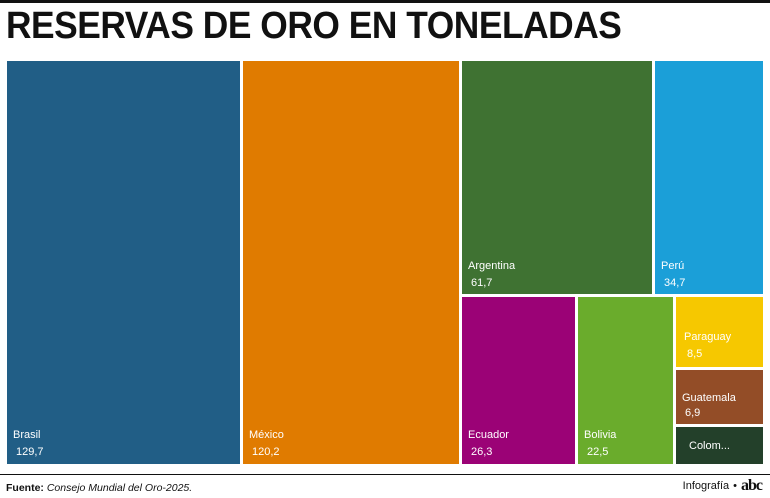 The height and width of the screenshot is (498, 770). I want to click on tile-rect-argentina, so click(557, 177).